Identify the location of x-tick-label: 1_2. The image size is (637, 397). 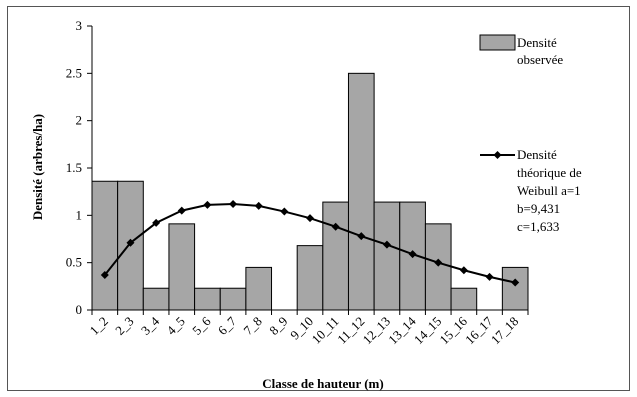
(99, 326).